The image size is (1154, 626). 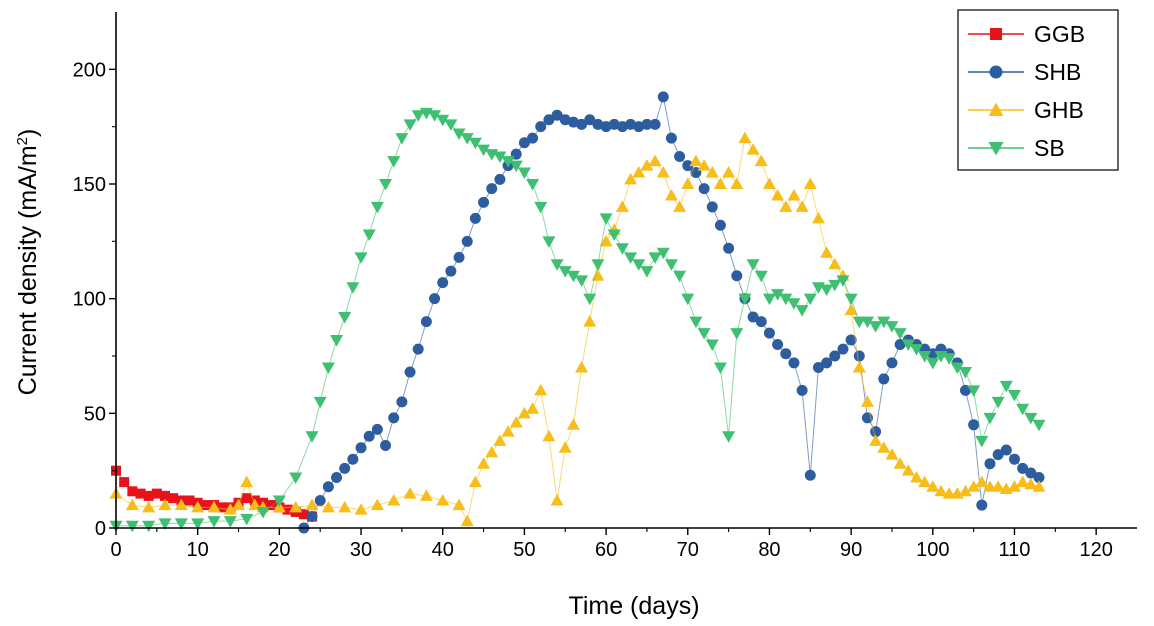 What do you see at coordinates (28, 133) in the screenshot?
I see `y-axis-title-tail: )` at bounding box center [28, 133].